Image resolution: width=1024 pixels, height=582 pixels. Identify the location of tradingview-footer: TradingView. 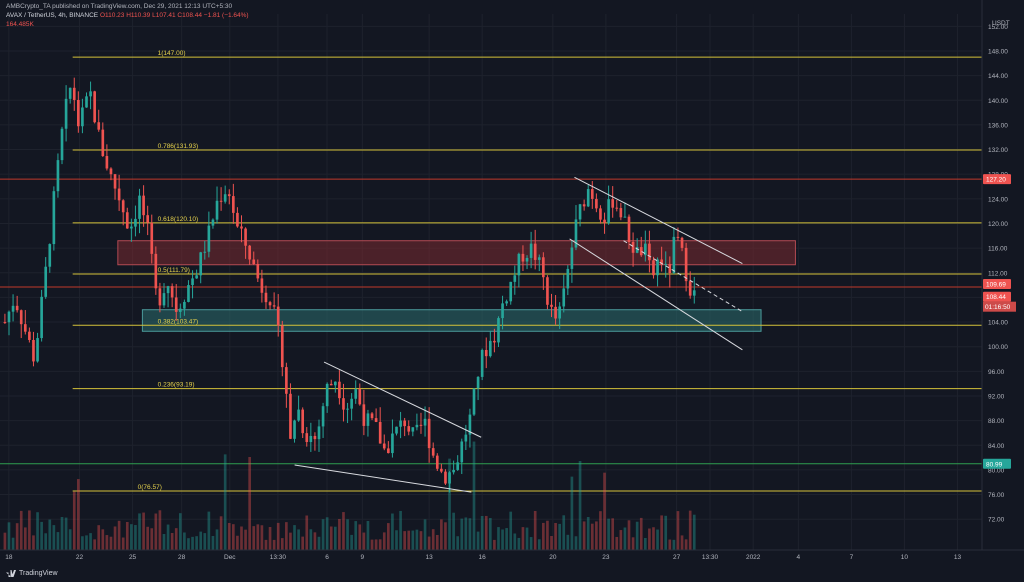
(32, 573).